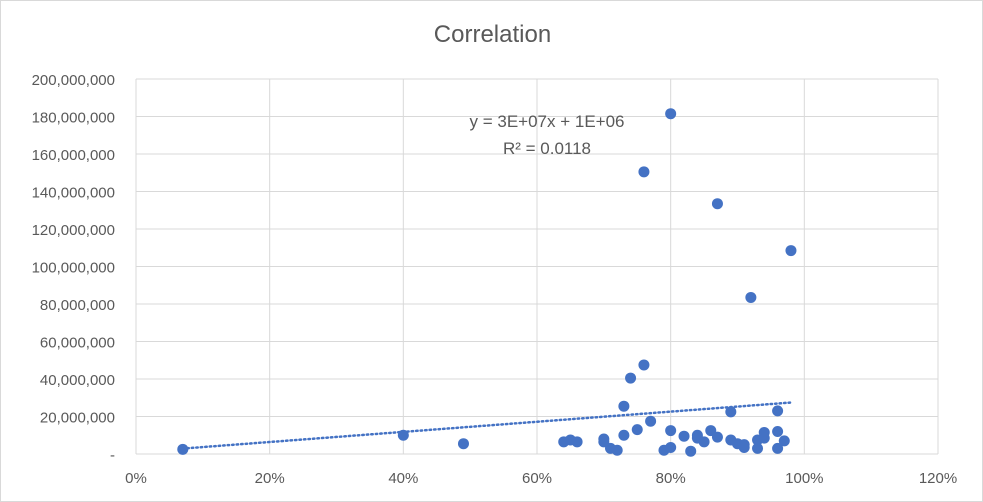  I want to click on y-tick-label: 60,000,000, so click(77, 343).